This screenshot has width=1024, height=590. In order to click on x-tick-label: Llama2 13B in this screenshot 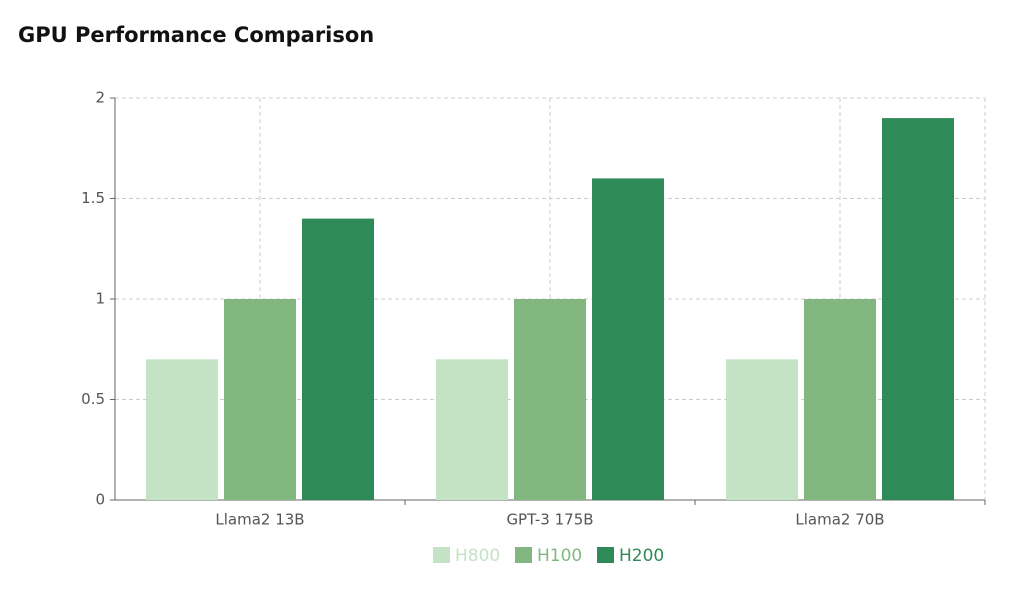, I will do `click(259, 520)`.